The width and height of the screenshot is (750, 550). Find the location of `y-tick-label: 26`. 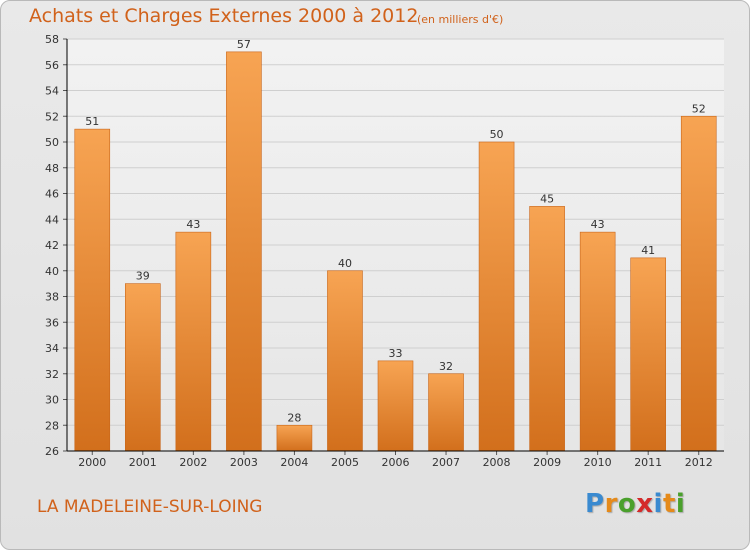

y-tick-label: 26 is located at coordinates (52, 451).